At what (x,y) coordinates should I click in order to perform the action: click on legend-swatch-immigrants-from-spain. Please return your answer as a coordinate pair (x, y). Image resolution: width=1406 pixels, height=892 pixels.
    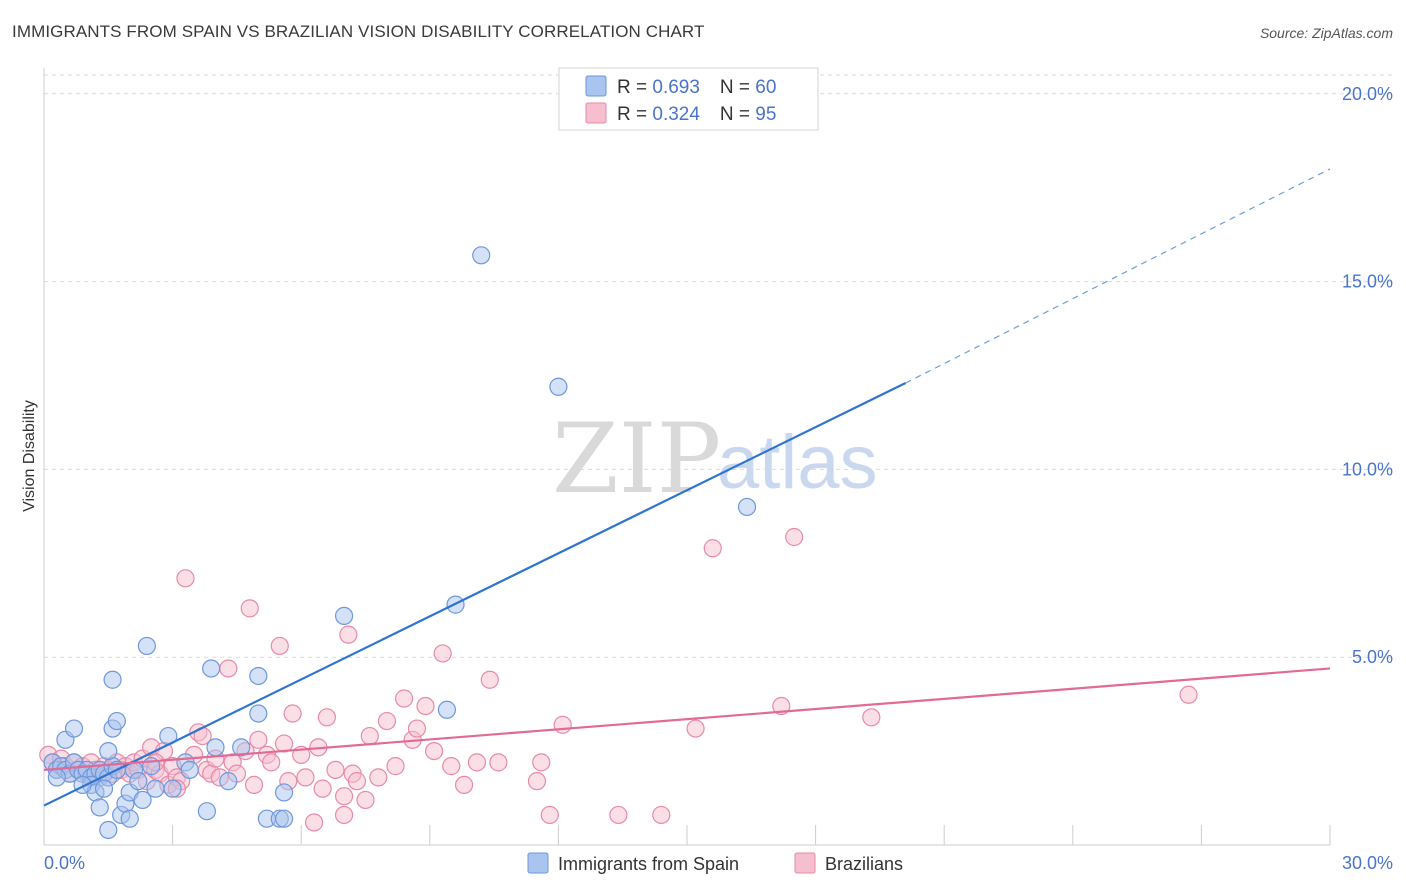
    Looking at the image, I should click on (538, 863).